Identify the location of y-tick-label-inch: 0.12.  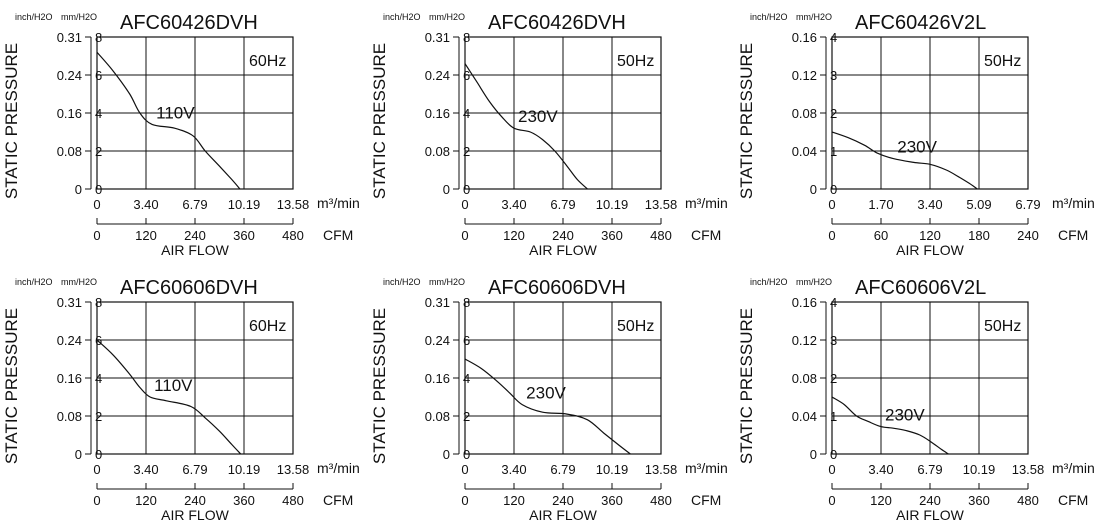
(804, 75).